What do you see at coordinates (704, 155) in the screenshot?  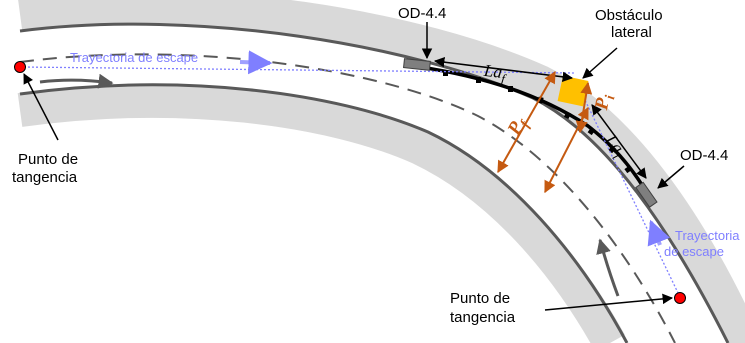 I see `label-od-right: OD-4.4` at bounding box center [704, 155].